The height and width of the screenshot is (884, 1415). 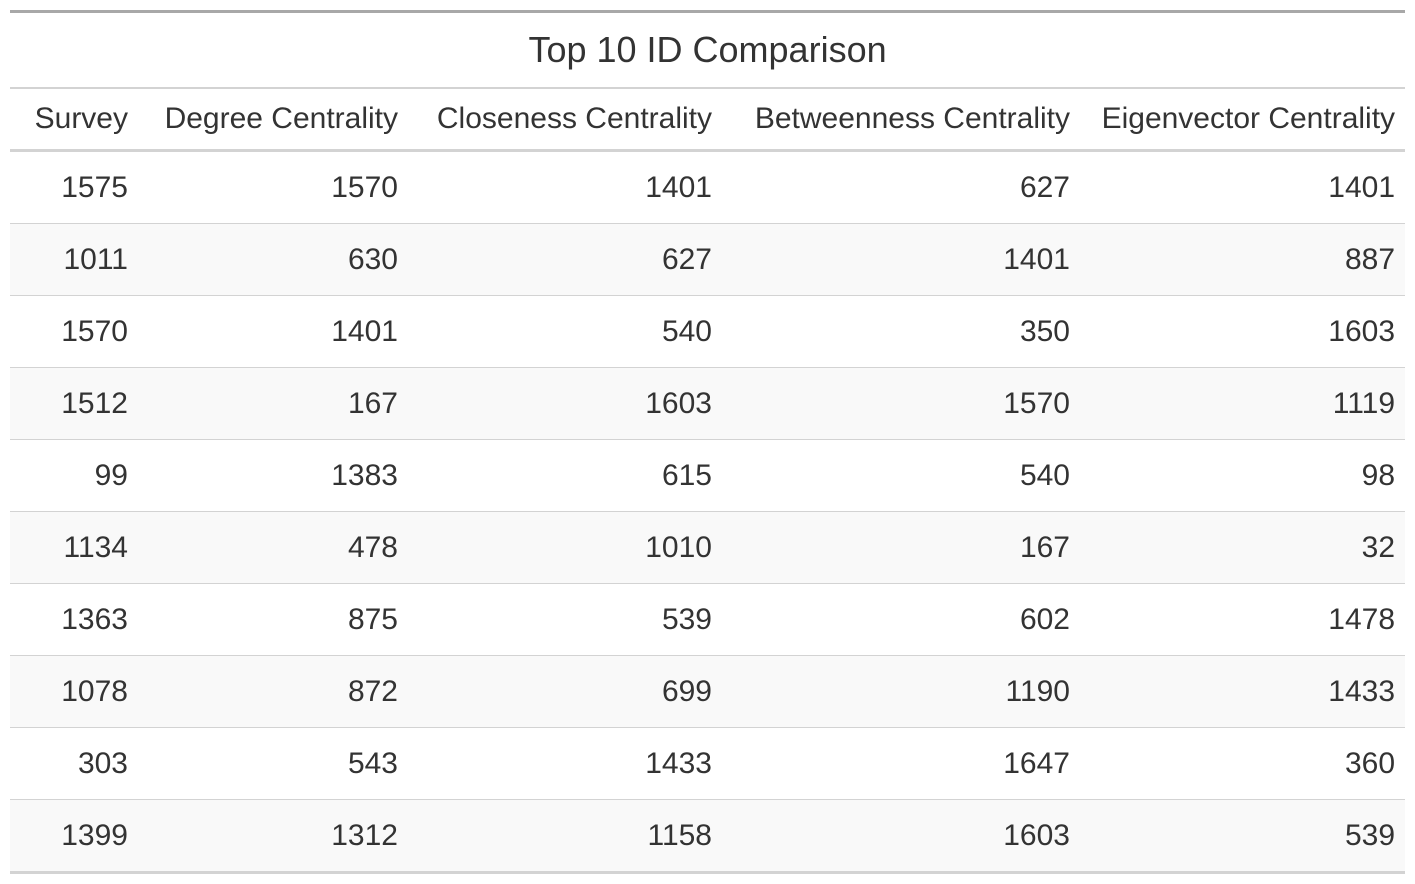 I want to click on cell-survey: 1512, so click(x=74, y=403).